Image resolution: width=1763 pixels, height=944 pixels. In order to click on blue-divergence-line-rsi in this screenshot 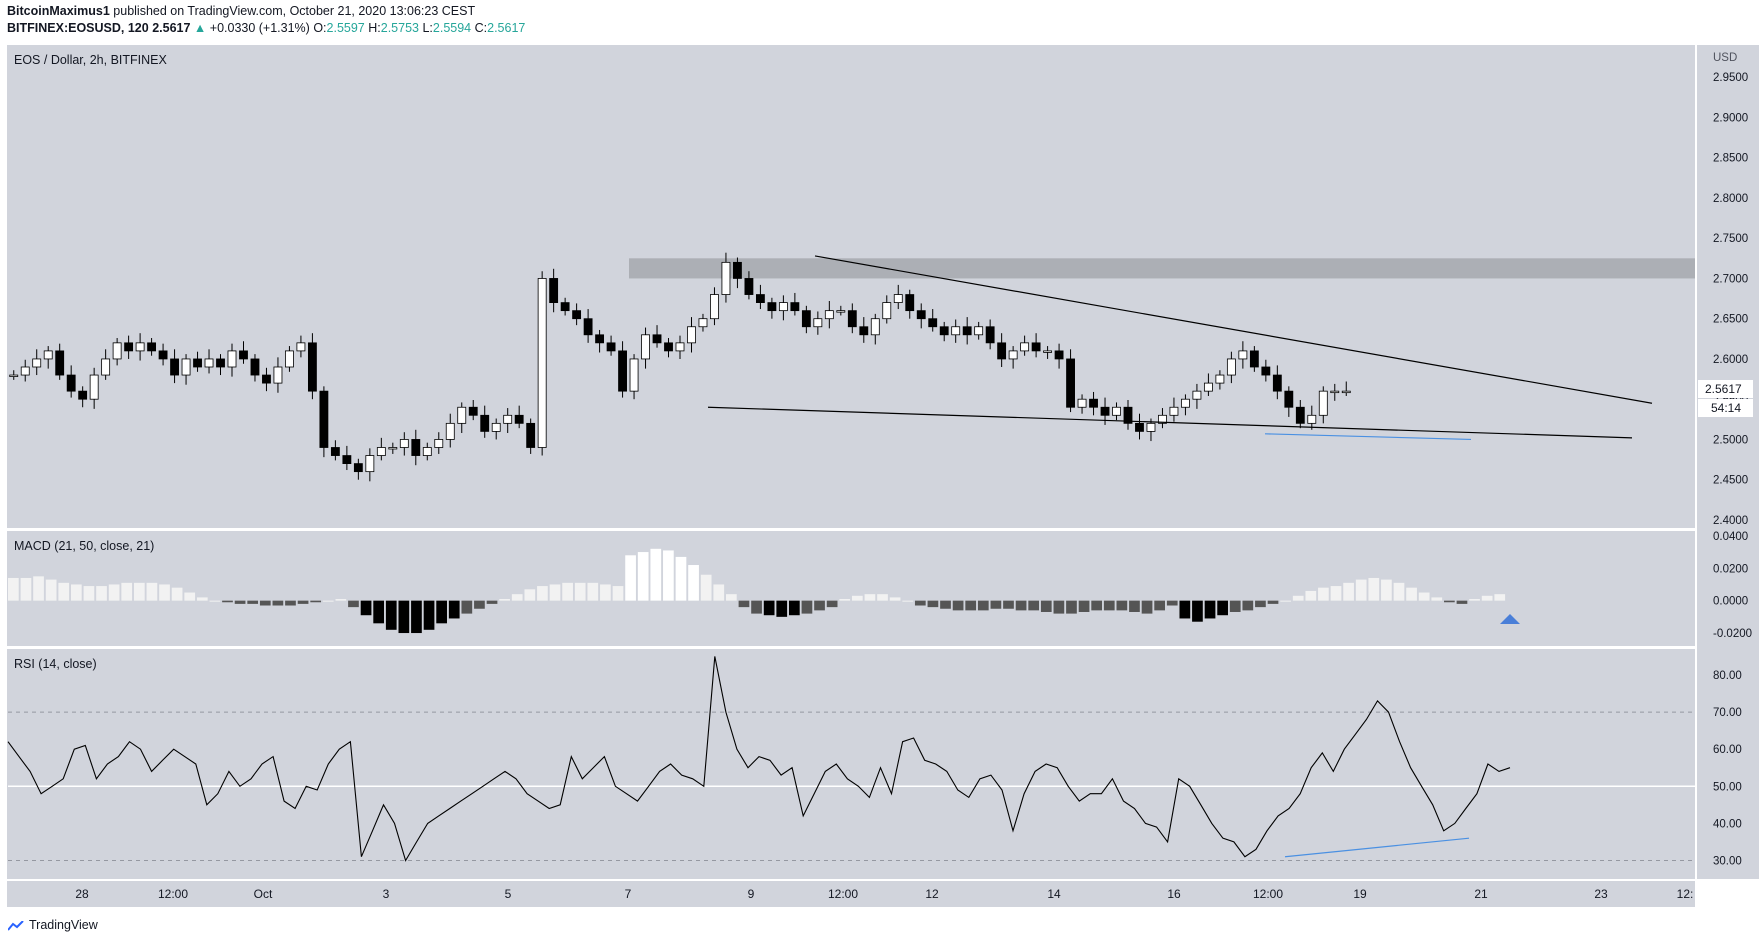, I will do `click(1377, 847)`.